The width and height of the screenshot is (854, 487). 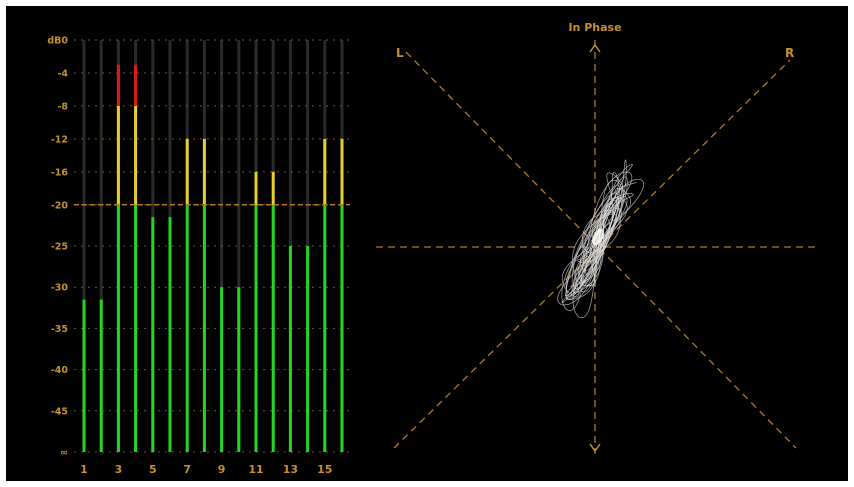 I want to click on channel-number-label: 11, so click(x=255, y=469).